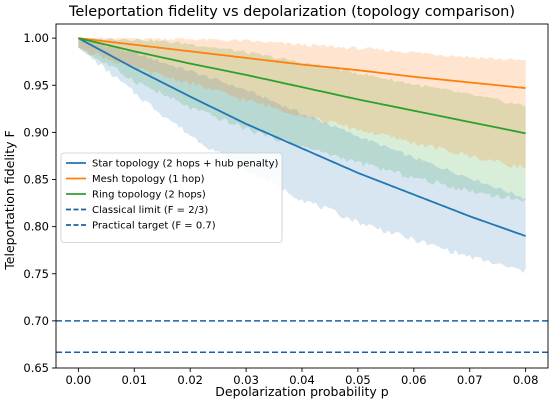  Describe the element at coordinates (9, 200) in the screenshot. I see `y-axis-label: Teleportation fidelity F` at that location.